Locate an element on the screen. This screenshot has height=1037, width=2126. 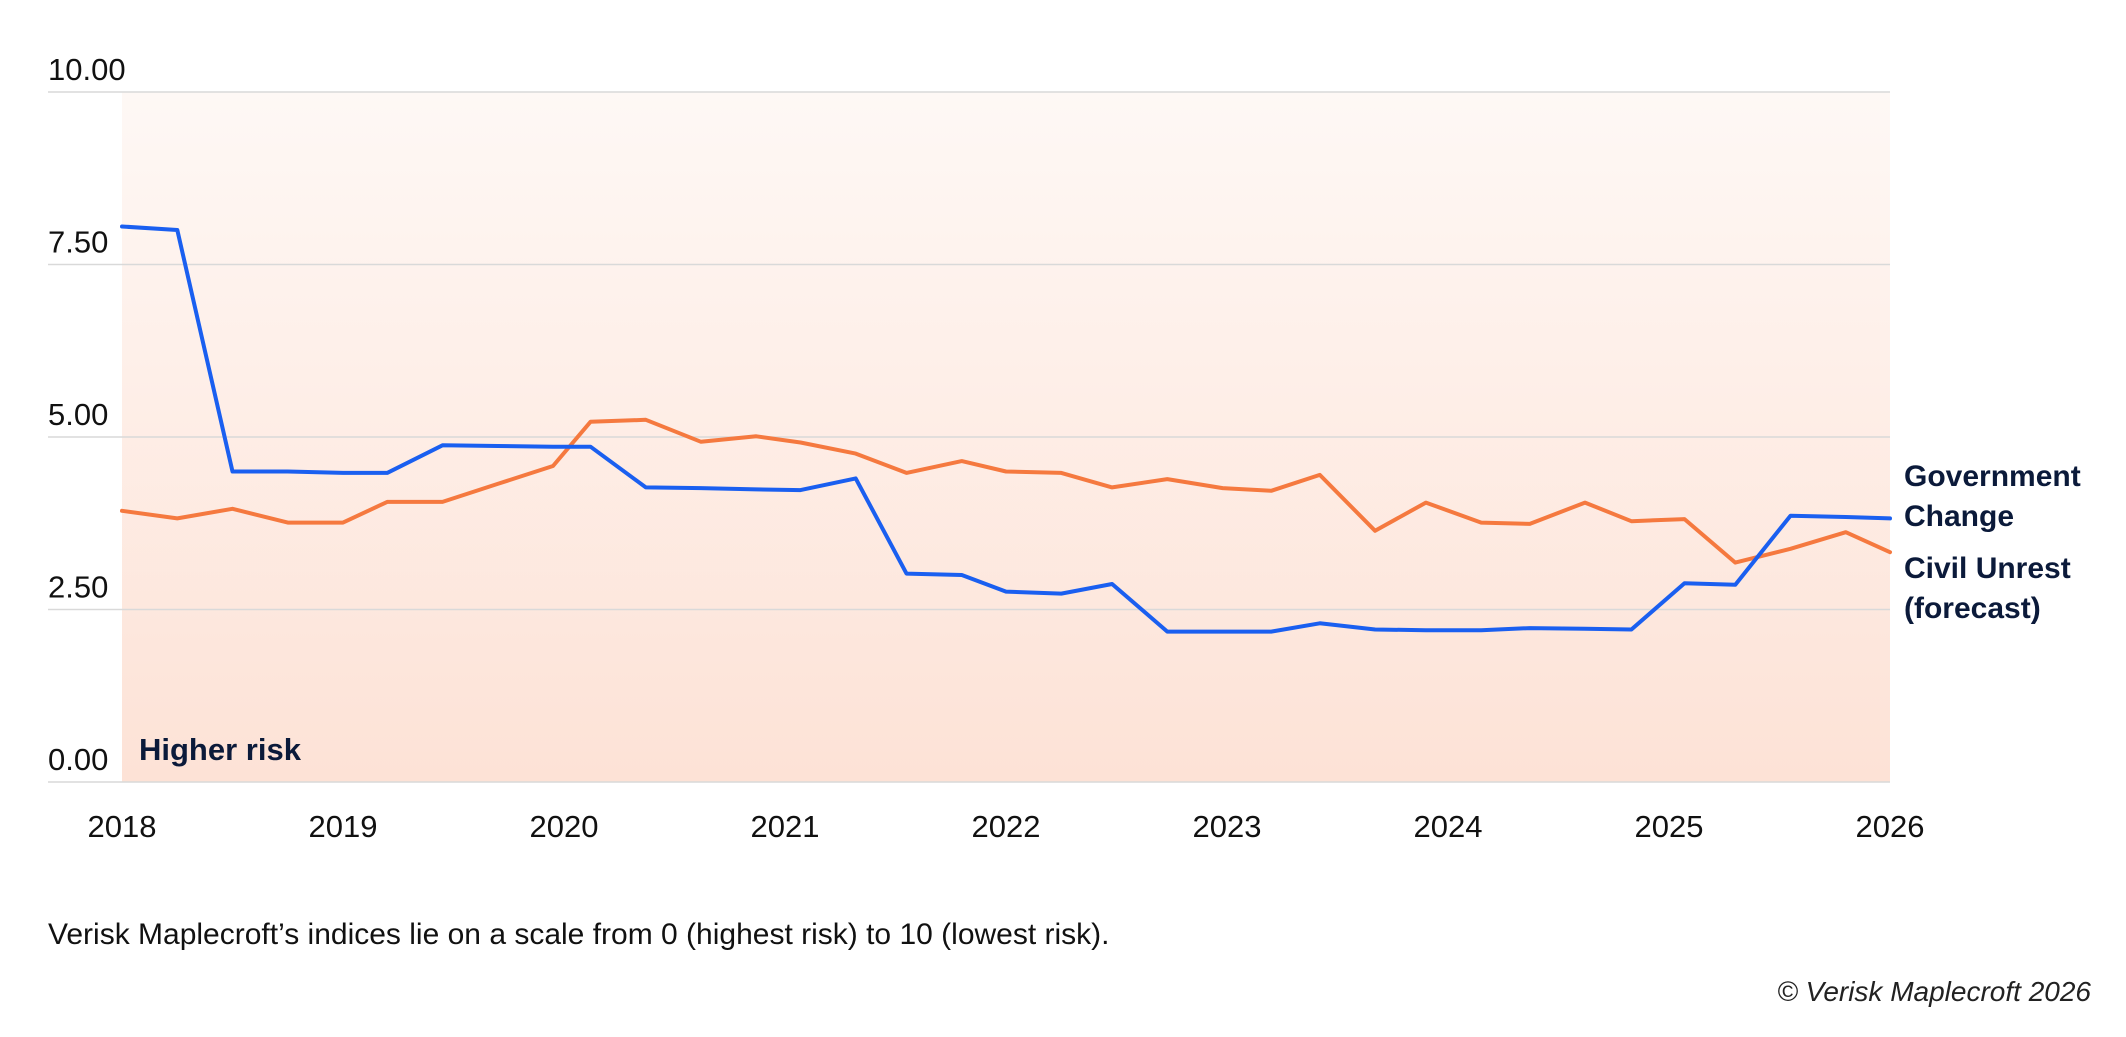
civil-unrest-label: Civil Unrest (forecast) is located at coordinates (1987, 588).